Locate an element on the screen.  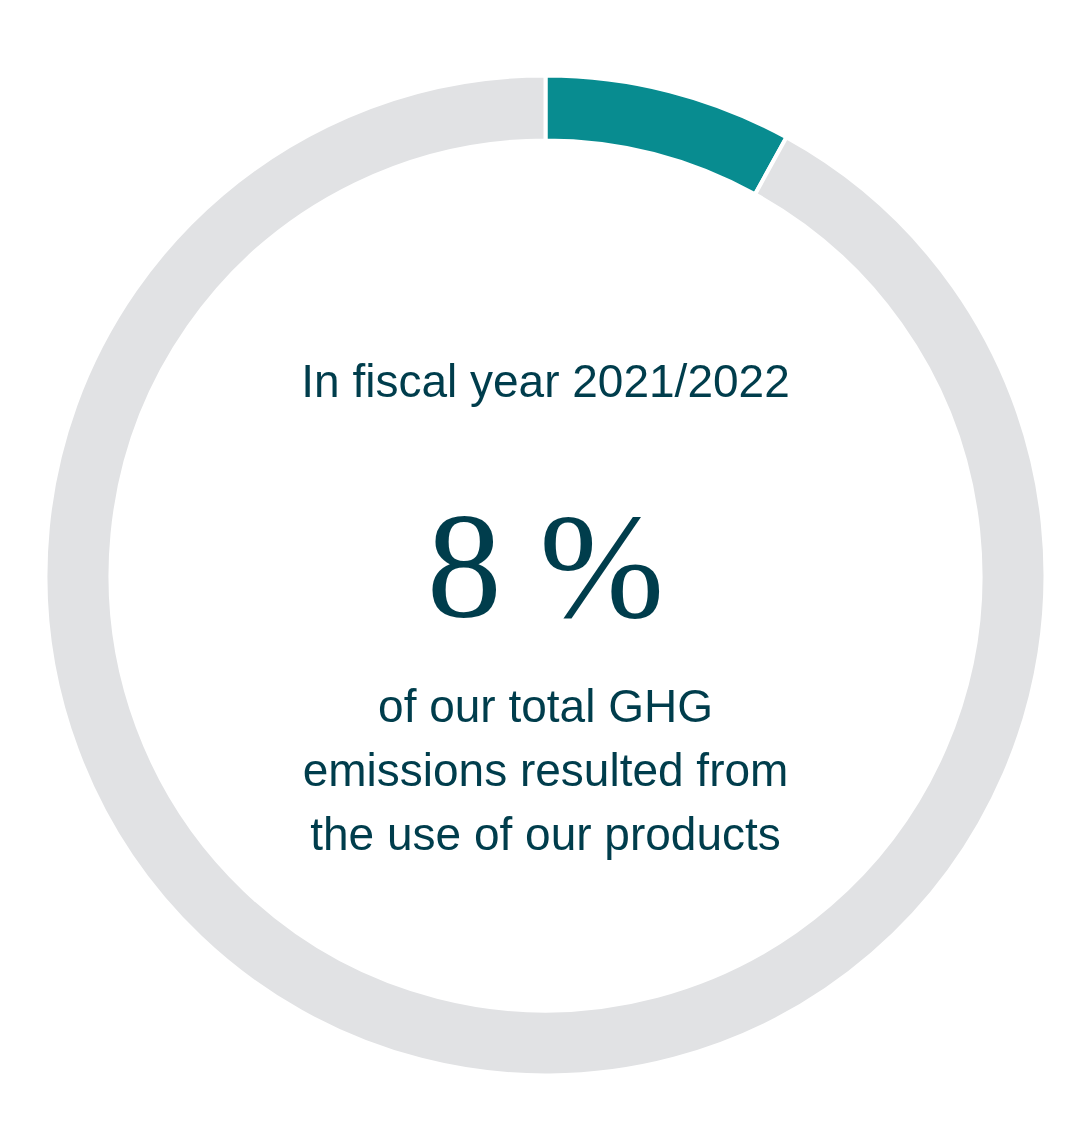
text: of our total GHG emissions resulted from the use of our products is located at coordinates (545, 769).